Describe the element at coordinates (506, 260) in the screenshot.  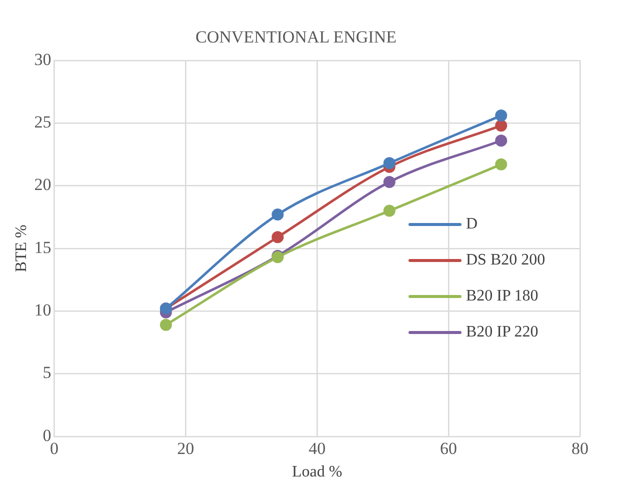
I see `legend-label: DS B20 200` at that location.